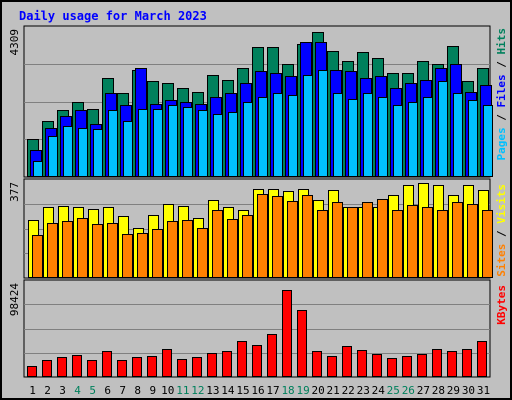  What do you see at coordinates (257, 390) in the screenshot?
I see `x-tick-day-16: 16` at bounding box center [257, 390].